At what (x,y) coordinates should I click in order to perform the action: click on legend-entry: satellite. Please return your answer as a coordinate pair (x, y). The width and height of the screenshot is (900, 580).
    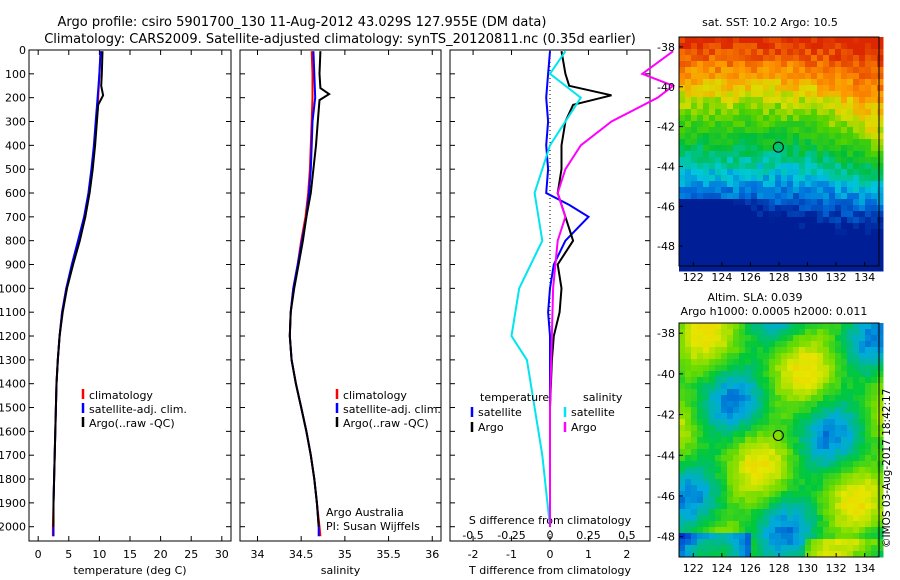
    Looking at the image, I should click on (500, 412).